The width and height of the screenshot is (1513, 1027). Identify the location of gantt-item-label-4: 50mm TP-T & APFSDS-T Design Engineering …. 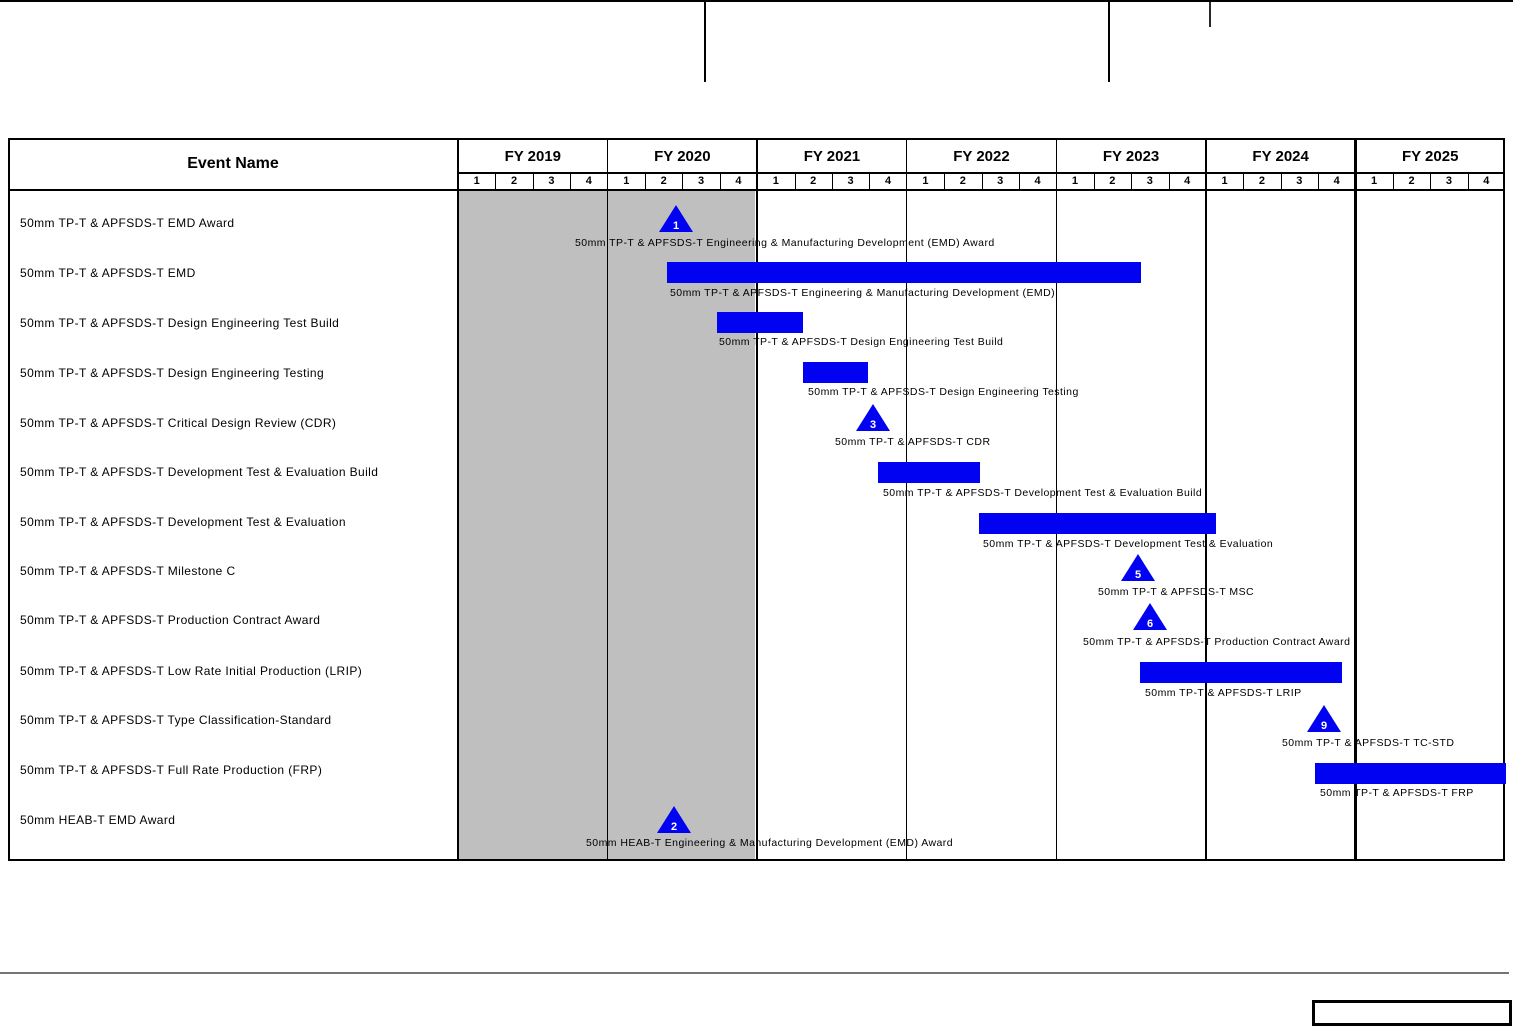
(943, 392).